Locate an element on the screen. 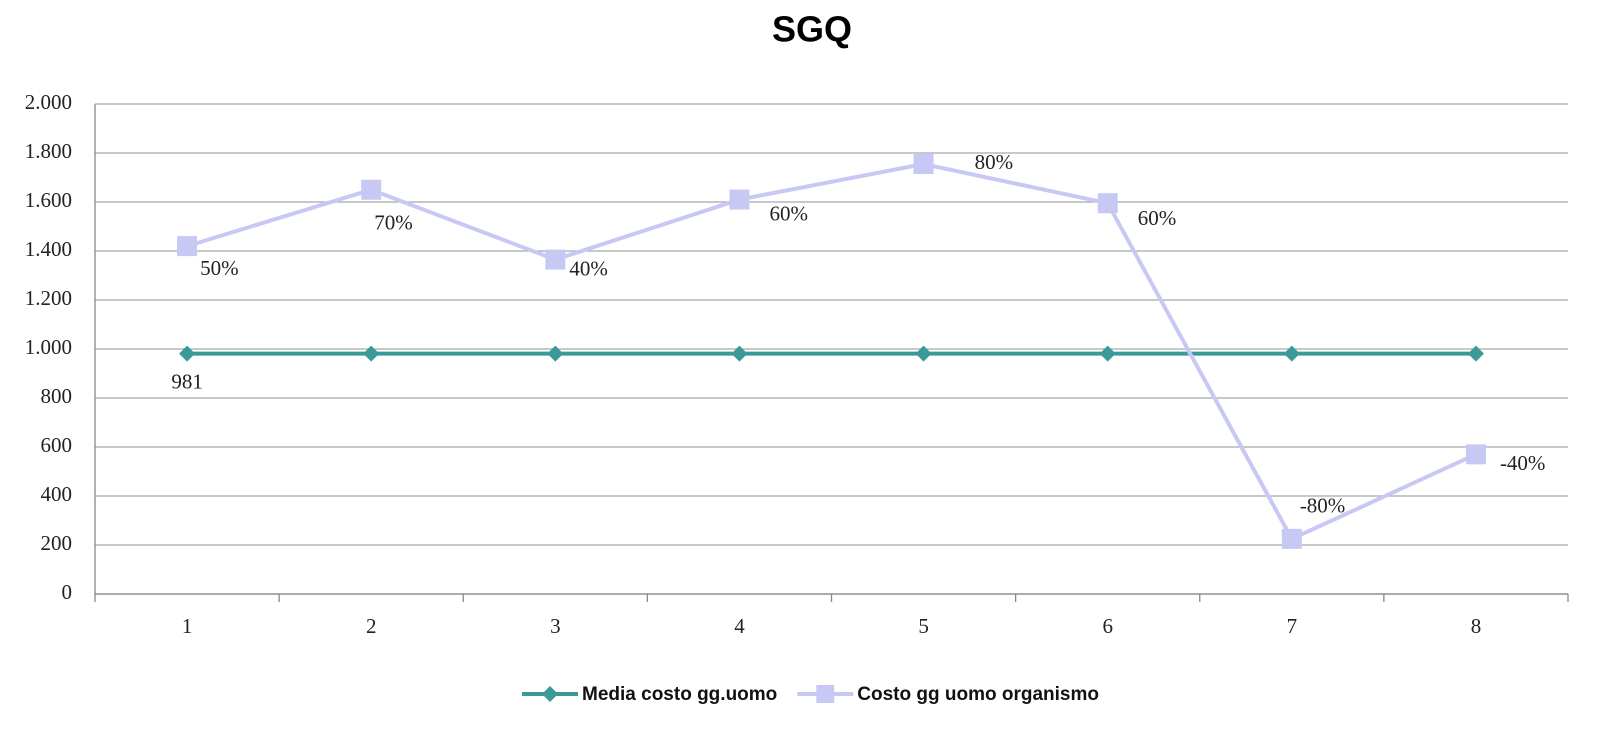 The width and height of the screenshot is (1616, 731). y-tick-label: 800 is located at coordinates (57, 396).